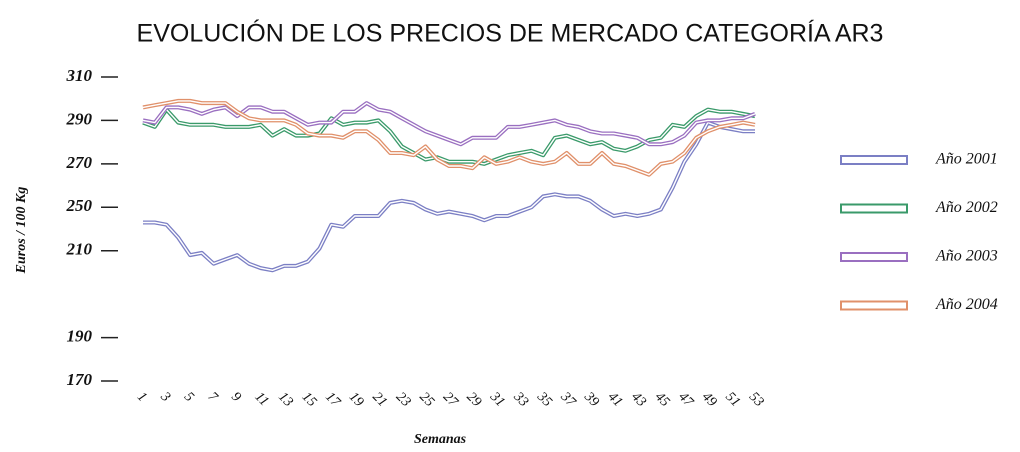  What do you see at coordinates (520, 399) in the screenshot?
I see `x-tick-label: 33` at bounding box center [520, 399].